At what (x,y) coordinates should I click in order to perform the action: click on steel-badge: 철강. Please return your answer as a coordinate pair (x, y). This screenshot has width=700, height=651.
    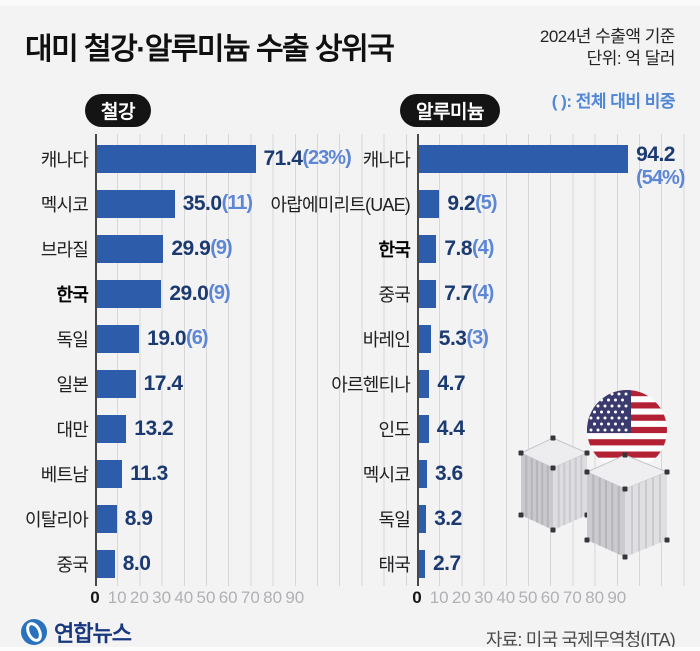
    Looking at the image, I should click on (118, 110).